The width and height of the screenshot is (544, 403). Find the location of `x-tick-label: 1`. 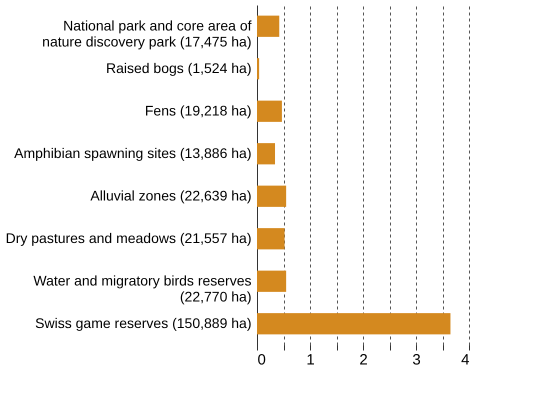

x-tick-label: 1 is located at coordinates (310, 360).